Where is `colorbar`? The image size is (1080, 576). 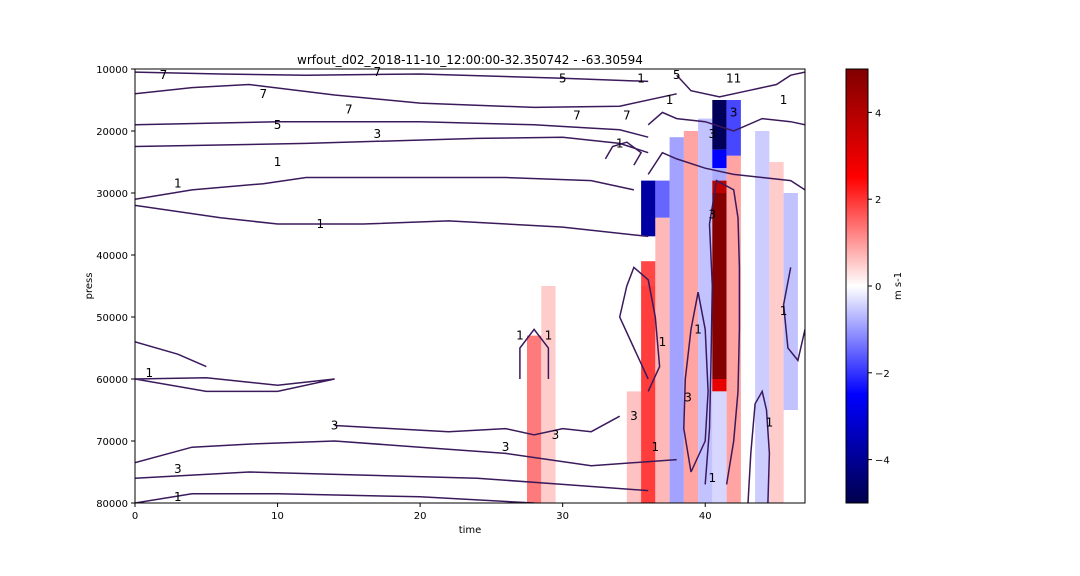 colorbar is located at coordinates (857, 286).